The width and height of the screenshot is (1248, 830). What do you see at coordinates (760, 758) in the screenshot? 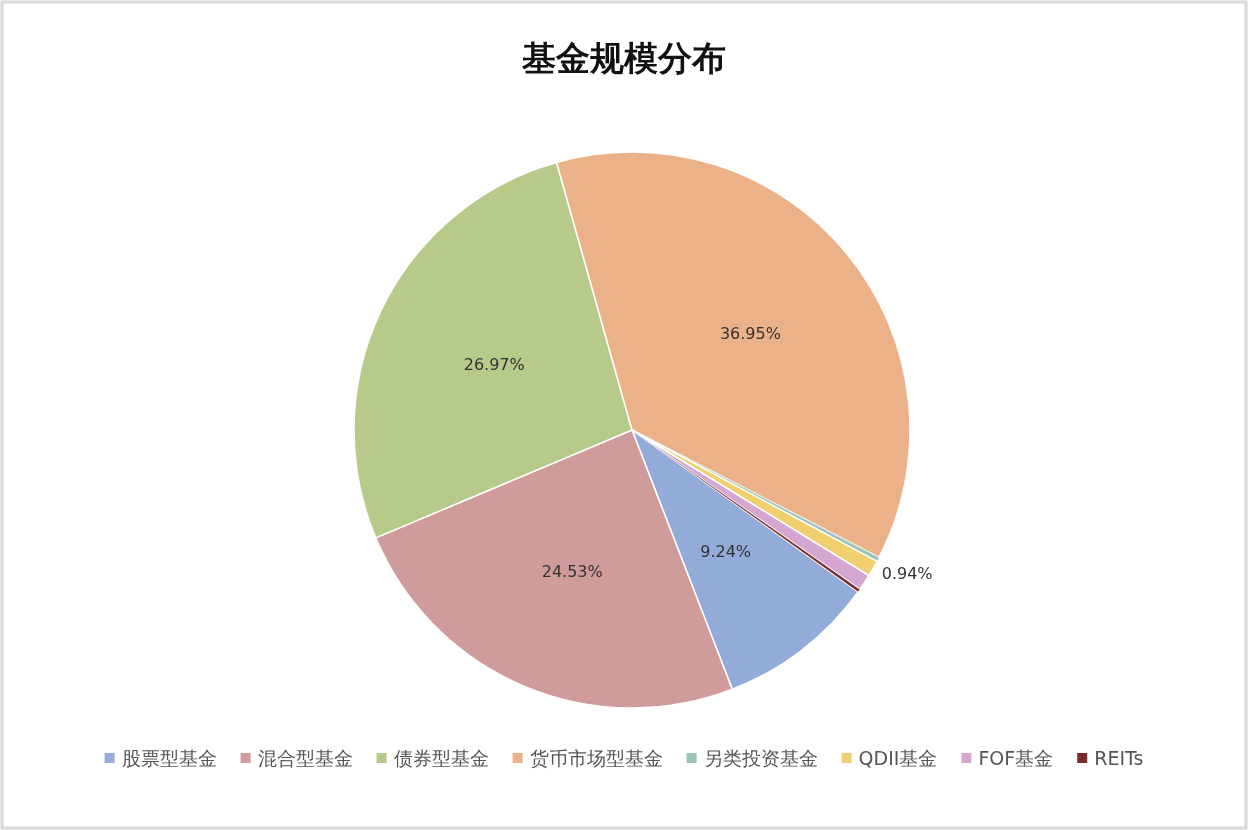
I see `legend-label: 另类投资基金` at bounding box center [760, 758].